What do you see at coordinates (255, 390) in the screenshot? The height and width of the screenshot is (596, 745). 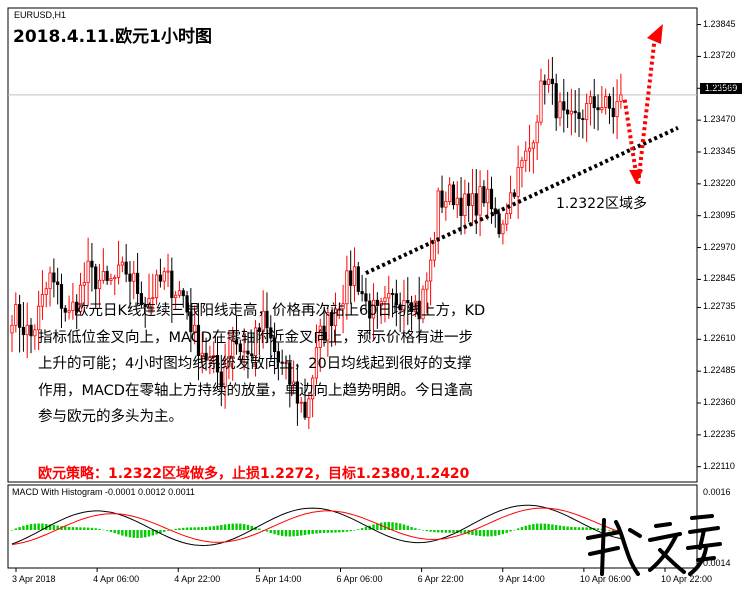 I see `analysis-line: 作用，MACD在零轴上方持续的放量，单边向上趋势明朗。今日逢高` at bounding box center [255, 390].